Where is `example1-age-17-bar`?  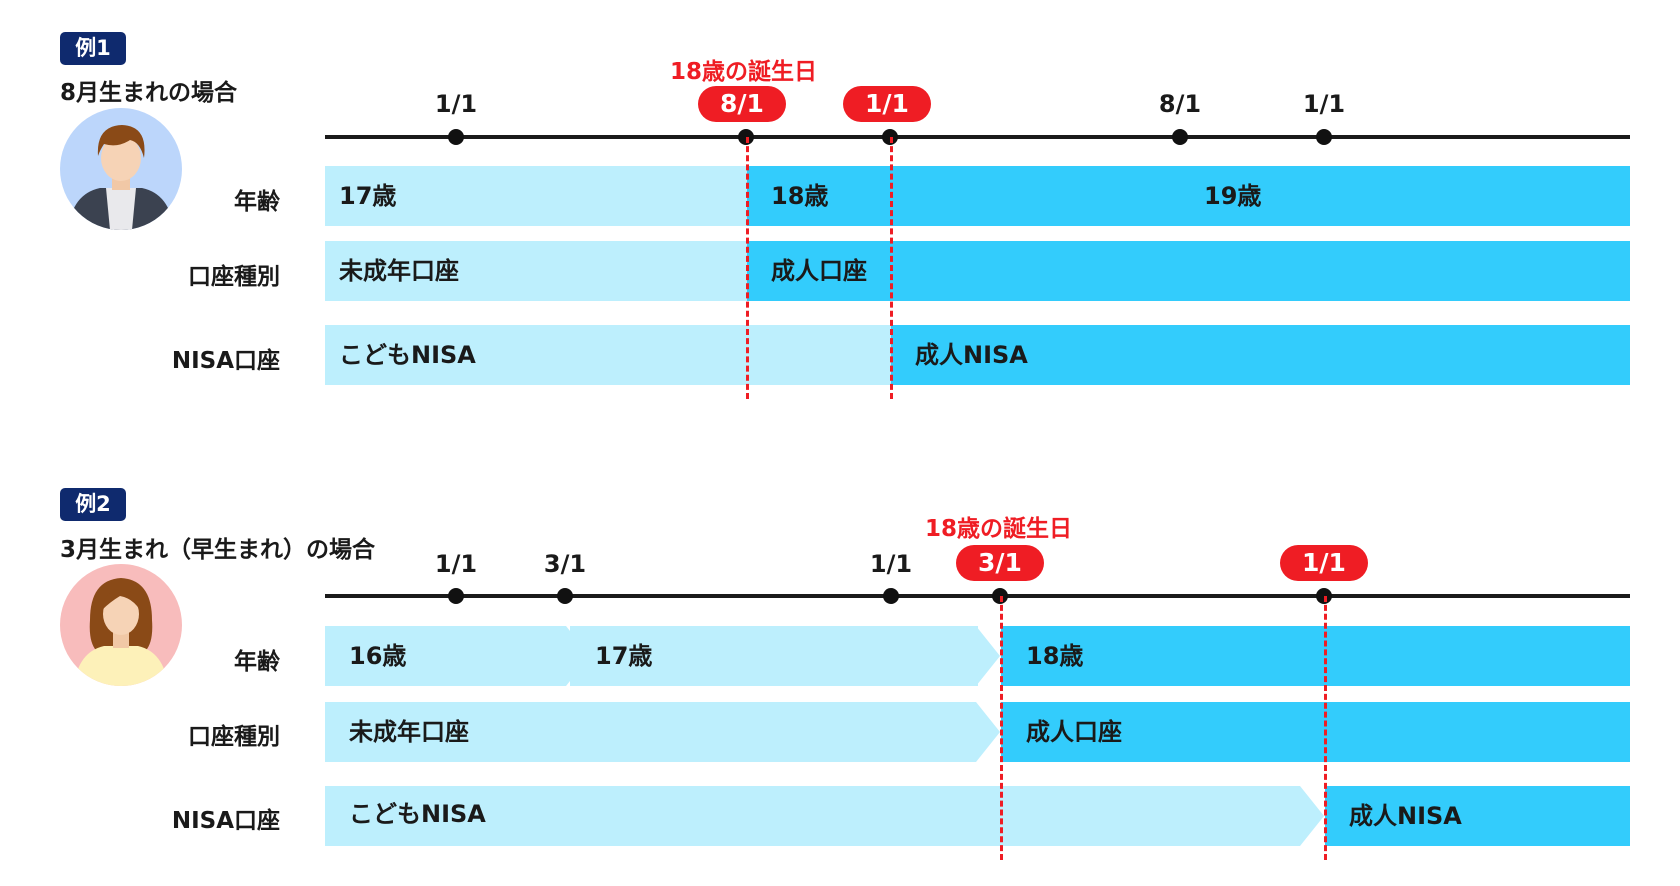 example1-age-17-bar is located at coordinates (536, 196).